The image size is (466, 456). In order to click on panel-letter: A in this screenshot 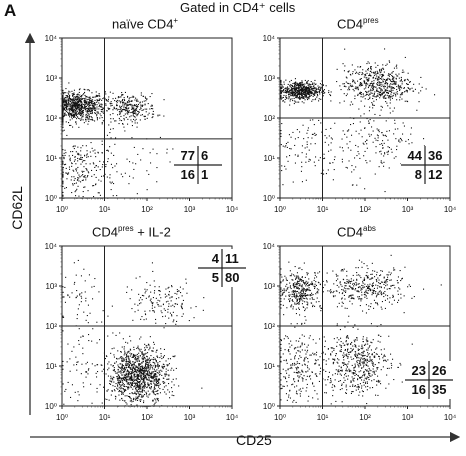, I will do `click(10, 10)`.